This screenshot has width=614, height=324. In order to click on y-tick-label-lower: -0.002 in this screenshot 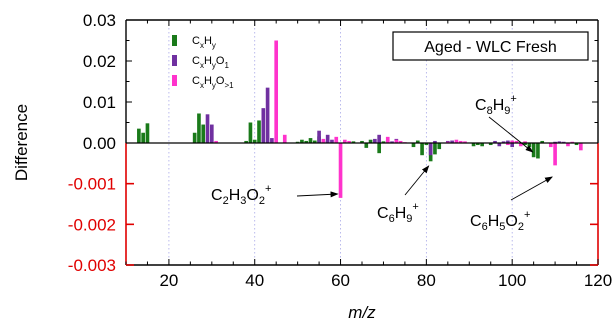, I will do `click(92, 224)`.